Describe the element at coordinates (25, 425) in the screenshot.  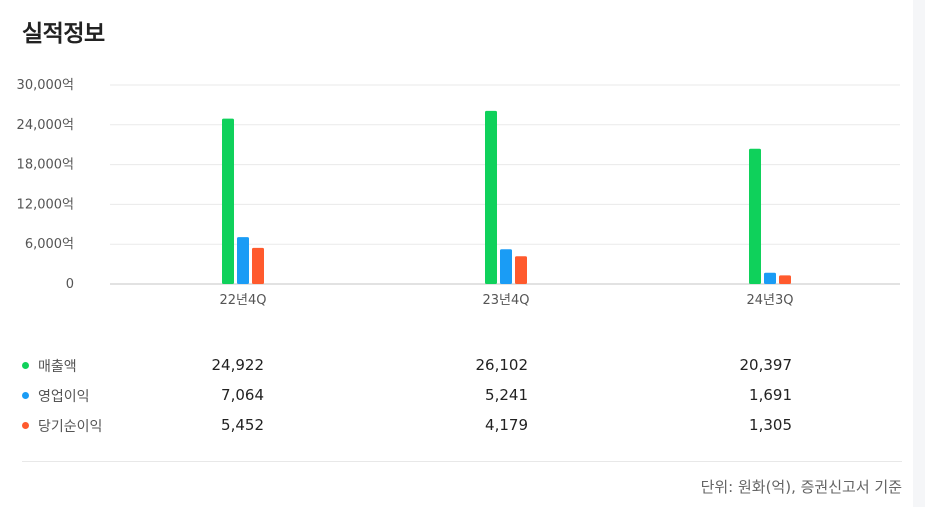
I see `net-income-legend-dot` at that location.